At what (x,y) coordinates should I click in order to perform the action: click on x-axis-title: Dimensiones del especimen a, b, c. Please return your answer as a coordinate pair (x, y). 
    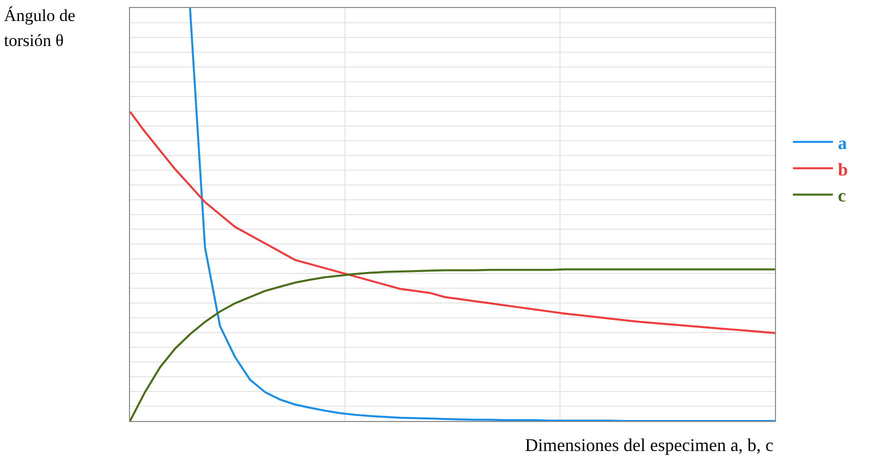
    Looking at the image, I should click on (649, 445).